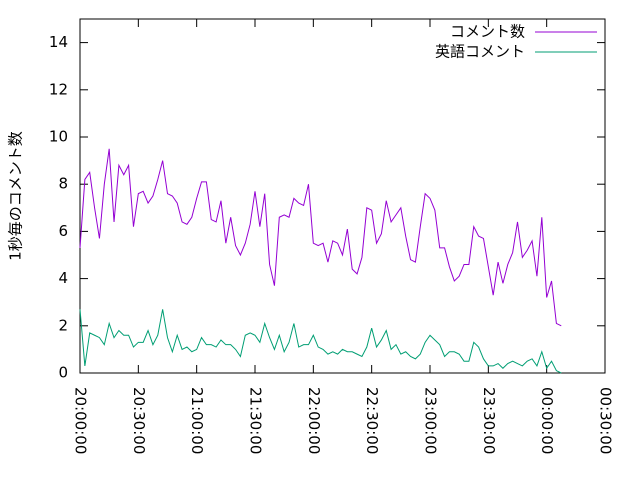  What do you see at coordinates (63, 373) in the screenshot?
I see `y-tick-label: 0` at bounding box center [63, 373].